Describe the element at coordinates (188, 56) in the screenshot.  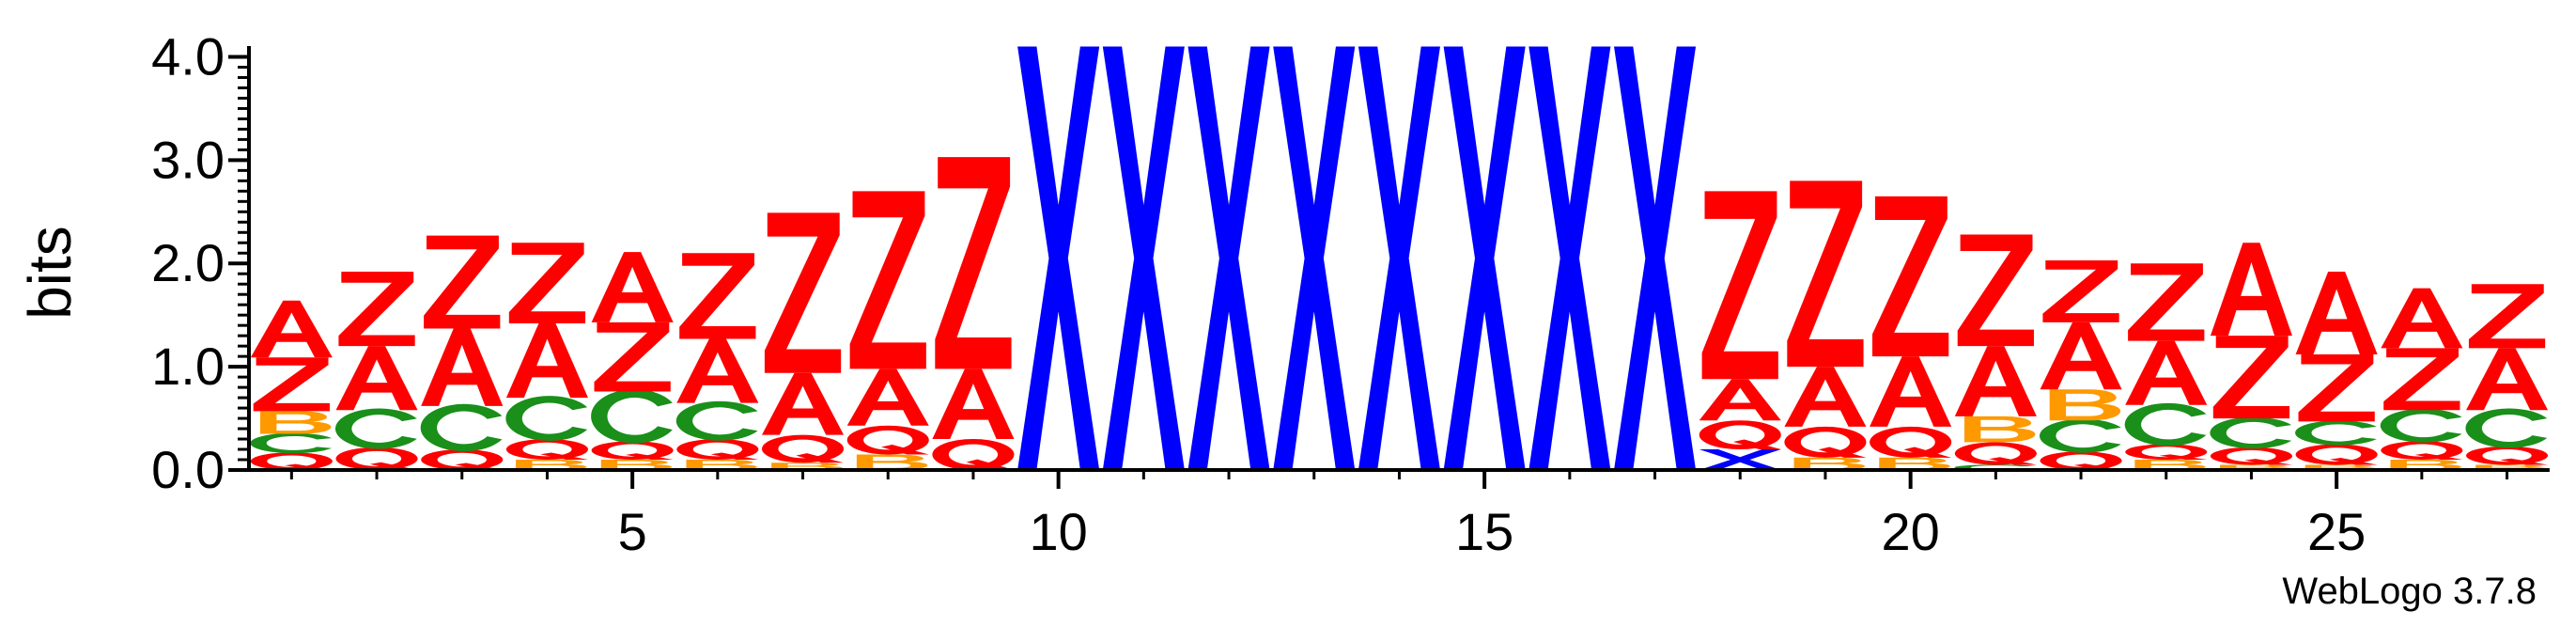
I see `y-tick-label: 4.0` at that location.